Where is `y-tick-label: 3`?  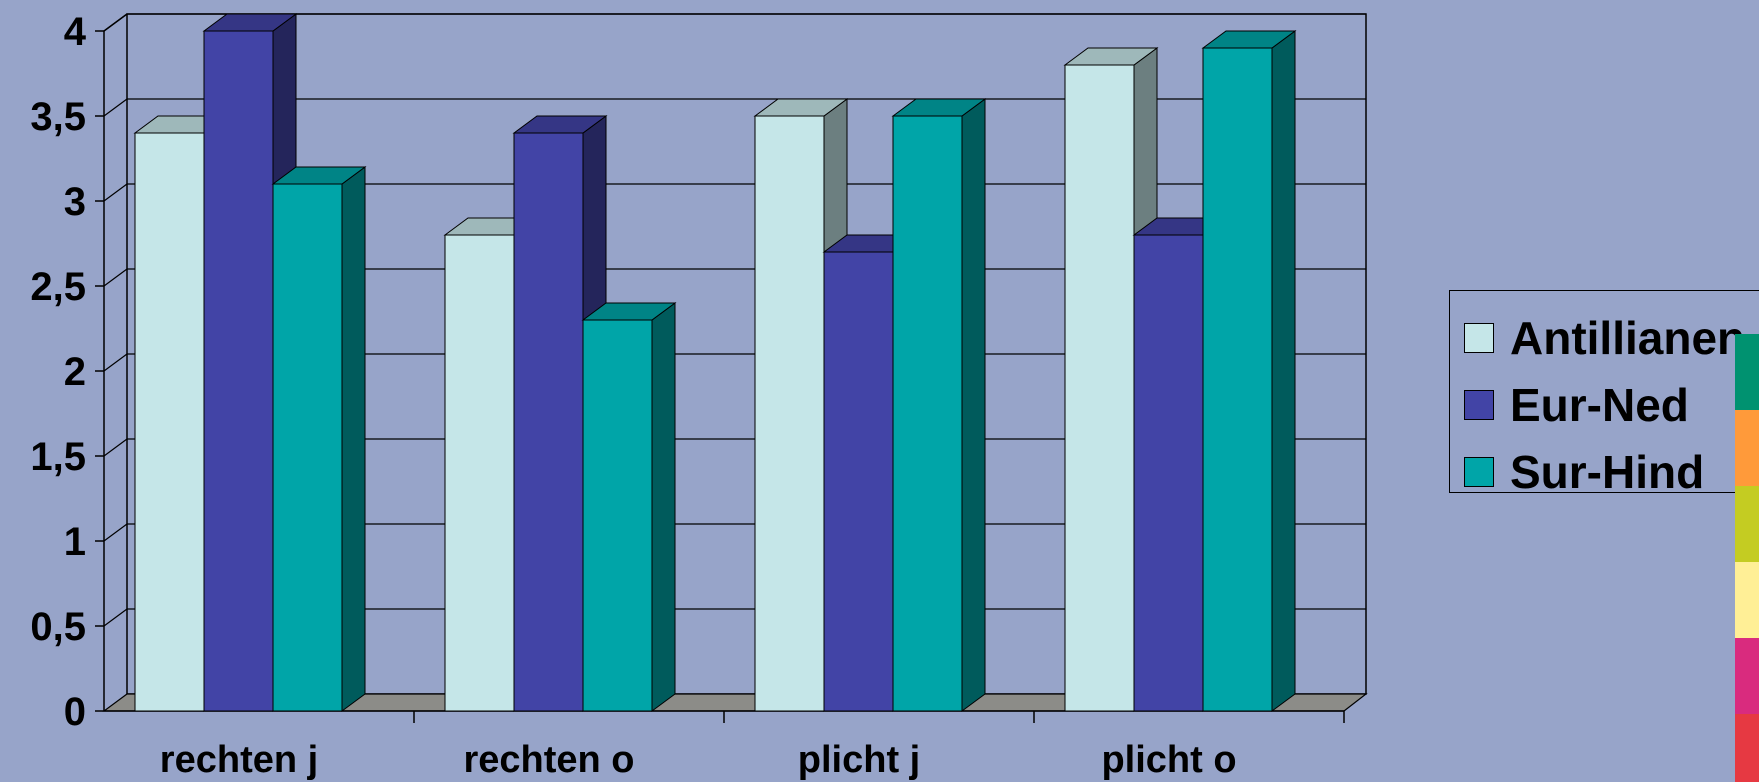
y-tick-label: 3 is located at coordinates (75, 202).